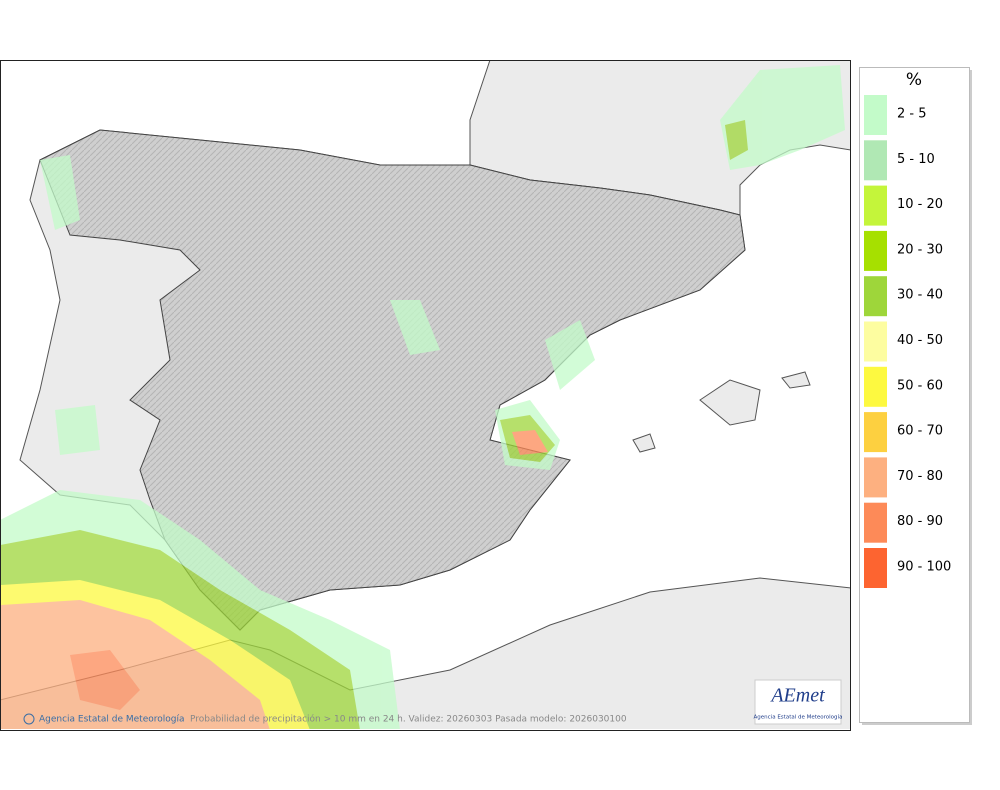  I want to click on credit: Agencia Estatal de Meteorología, so click(112, 720).